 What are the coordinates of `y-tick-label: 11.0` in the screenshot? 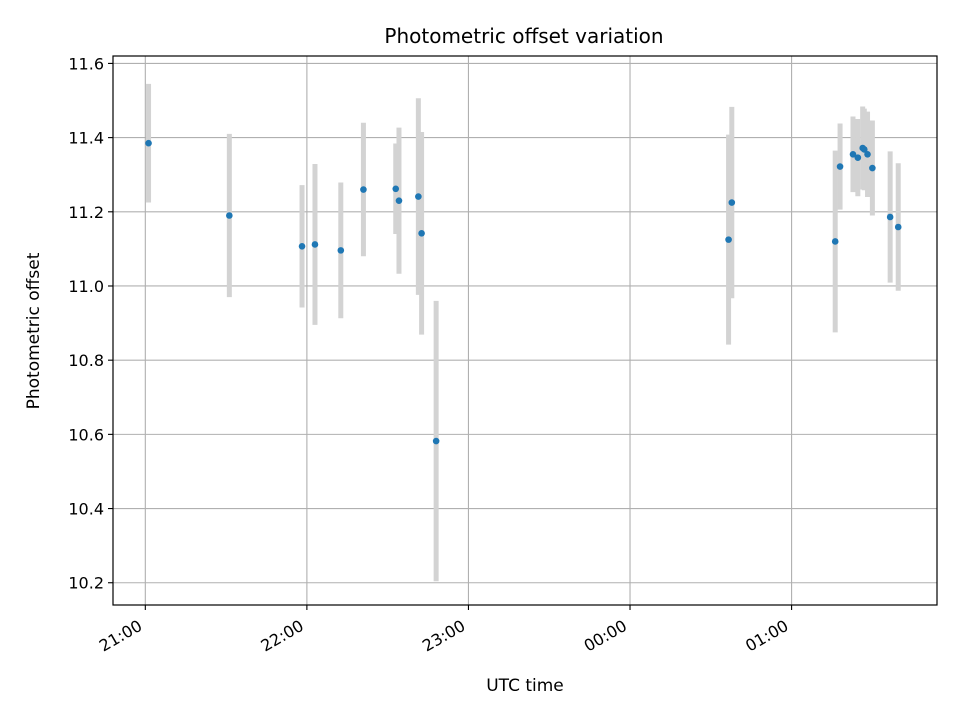 It's located at (86, 286).